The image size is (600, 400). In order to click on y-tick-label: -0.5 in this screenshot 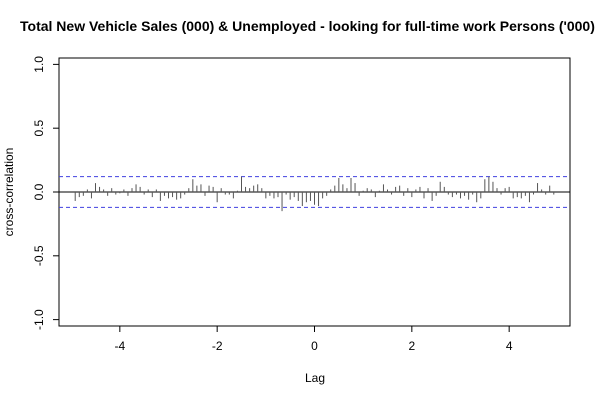, I will do `click(39, 255)`.